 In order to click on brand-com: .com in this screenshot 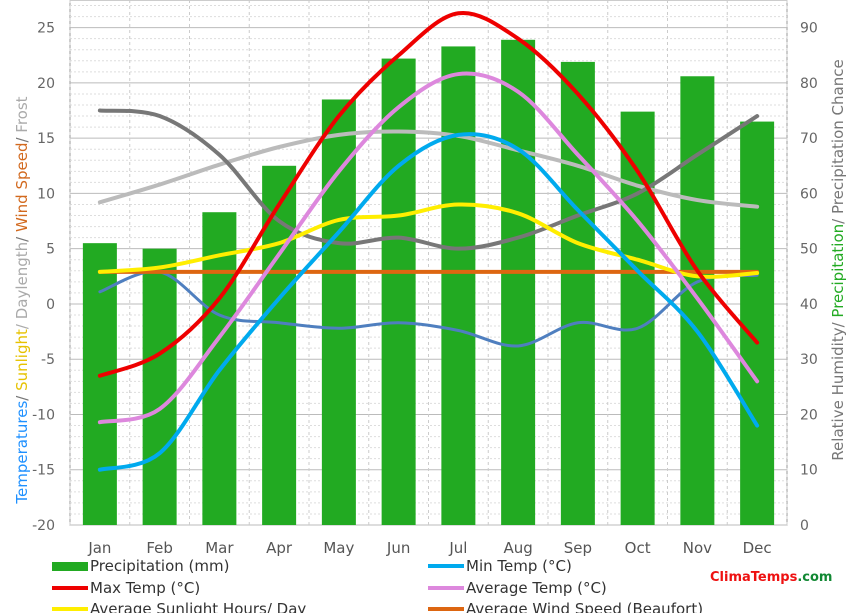, I will do `click(814, 577)`.